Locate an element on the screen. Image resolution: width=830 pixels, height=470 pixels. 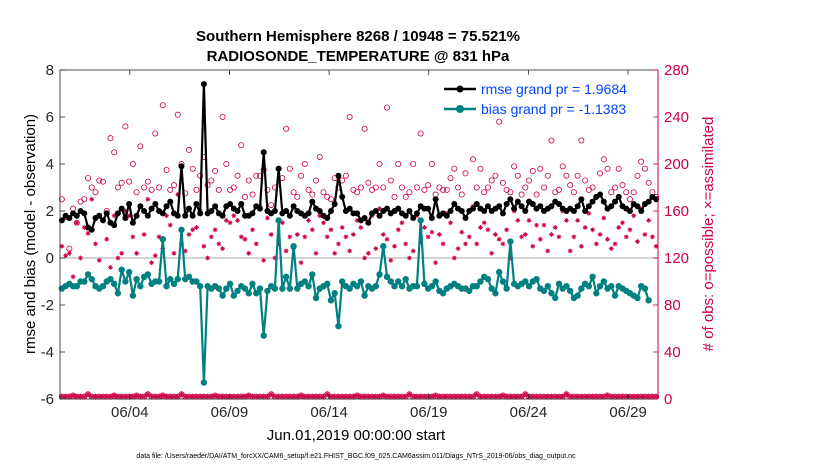
legend-rmse-label: rmse grand pr = 1.9684 is located at coordinates (554, 89).